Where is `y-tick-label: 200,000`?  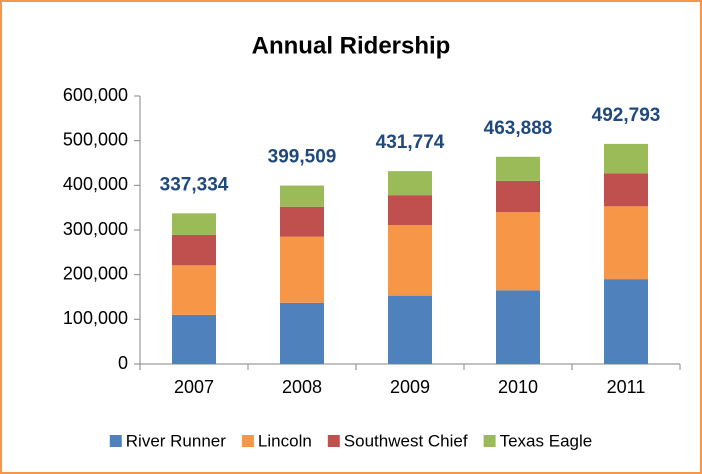 y-tick-label: 200,000 is located at coordinates (95, 273).